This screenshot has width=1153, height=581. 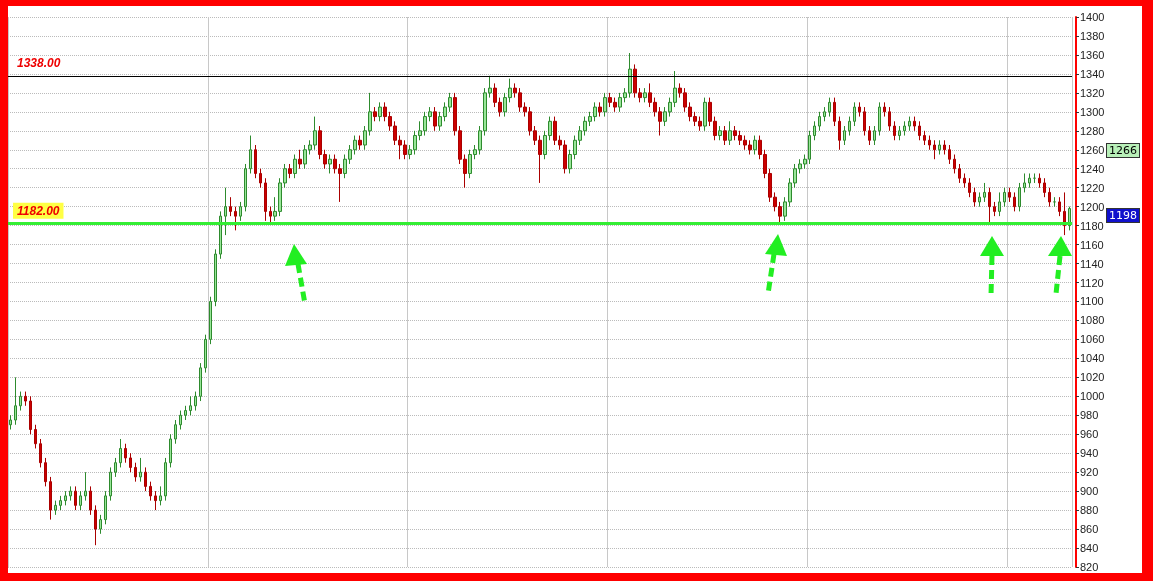 What do you see at coordinates (1092, 35) in the screenshot?
I see `y-tick-label: 1380` at bounding box center [1092, 35].